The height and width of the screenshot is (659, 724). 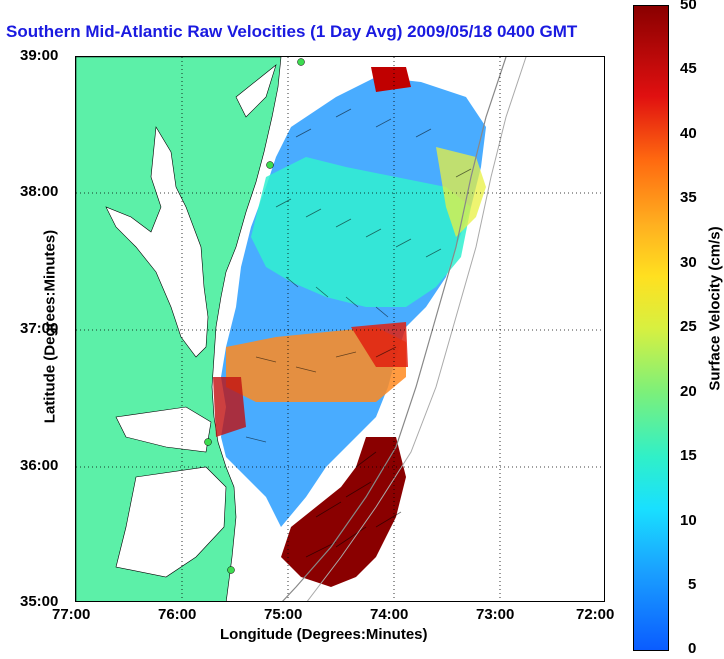 What do you see at coordinates (256, 91) in the screenshot?
I see `delaware-bay` at bounding box center [256, 91].